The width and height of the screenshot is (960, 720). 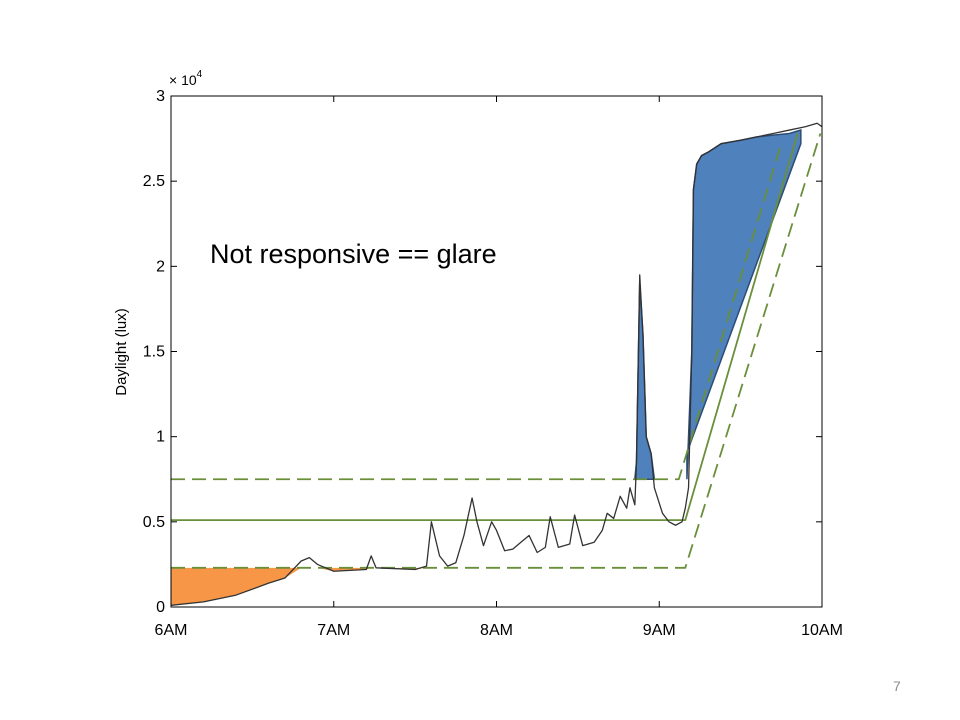 I want to click on y-tick-label: 0.5, so click(x=154, y=522).